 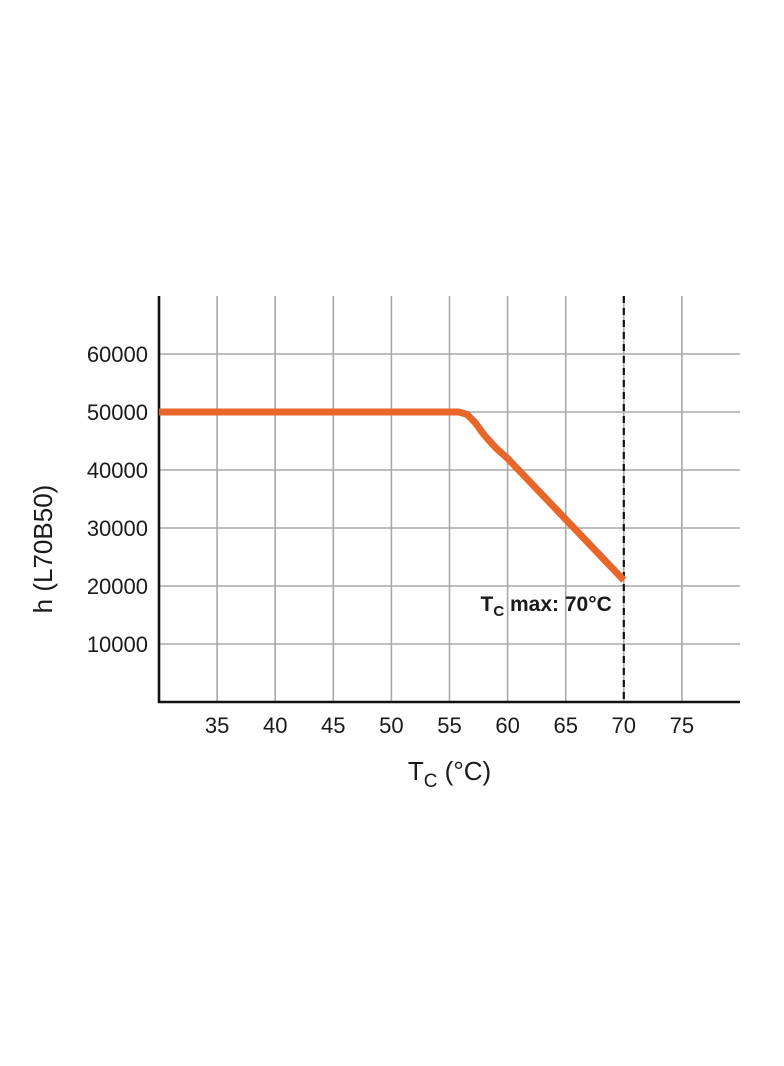 I want to click on y-tick-label-40000: 40000, so click(x=117, y=470).